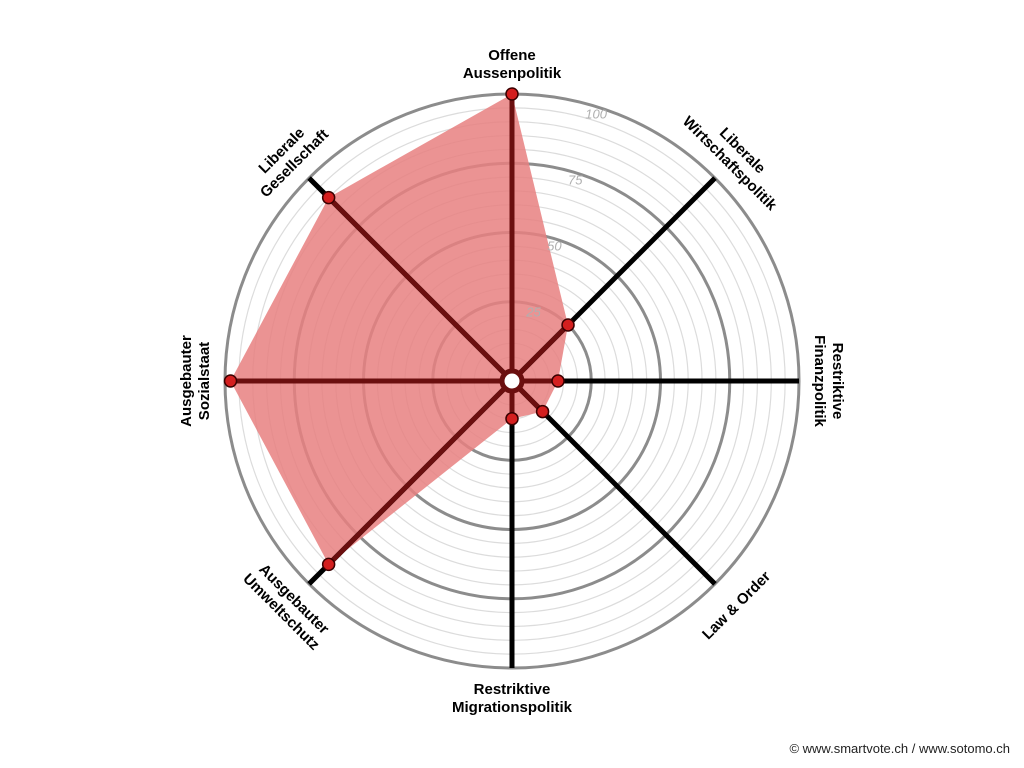 This screenshot has height=768, width=1024. Describe the element at coordinates (899, 748) in the screenshot. I see `credit-text: © www.smartvote.ch / www.sotomo.ch` at that location.